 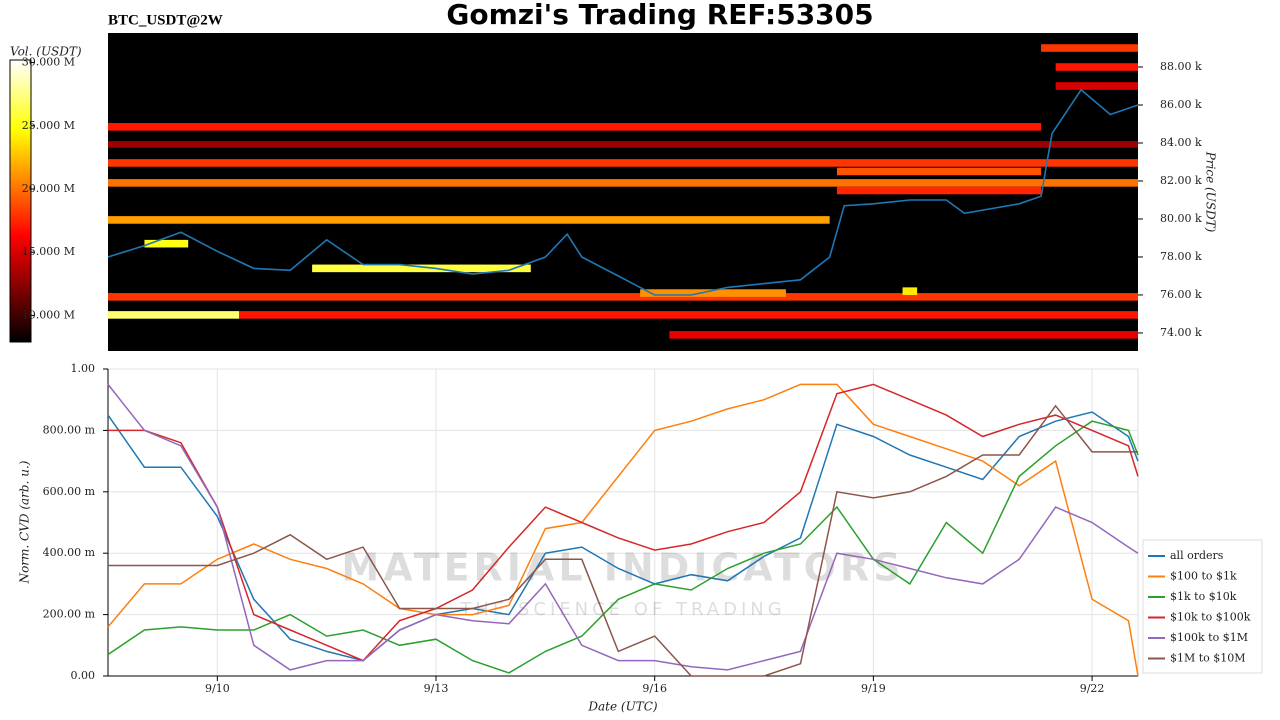 What do you see at coordinates (622, 707) in the screenshot?
I see `x-axis-label: Date (UTC)` at bounding box center [622, 707].